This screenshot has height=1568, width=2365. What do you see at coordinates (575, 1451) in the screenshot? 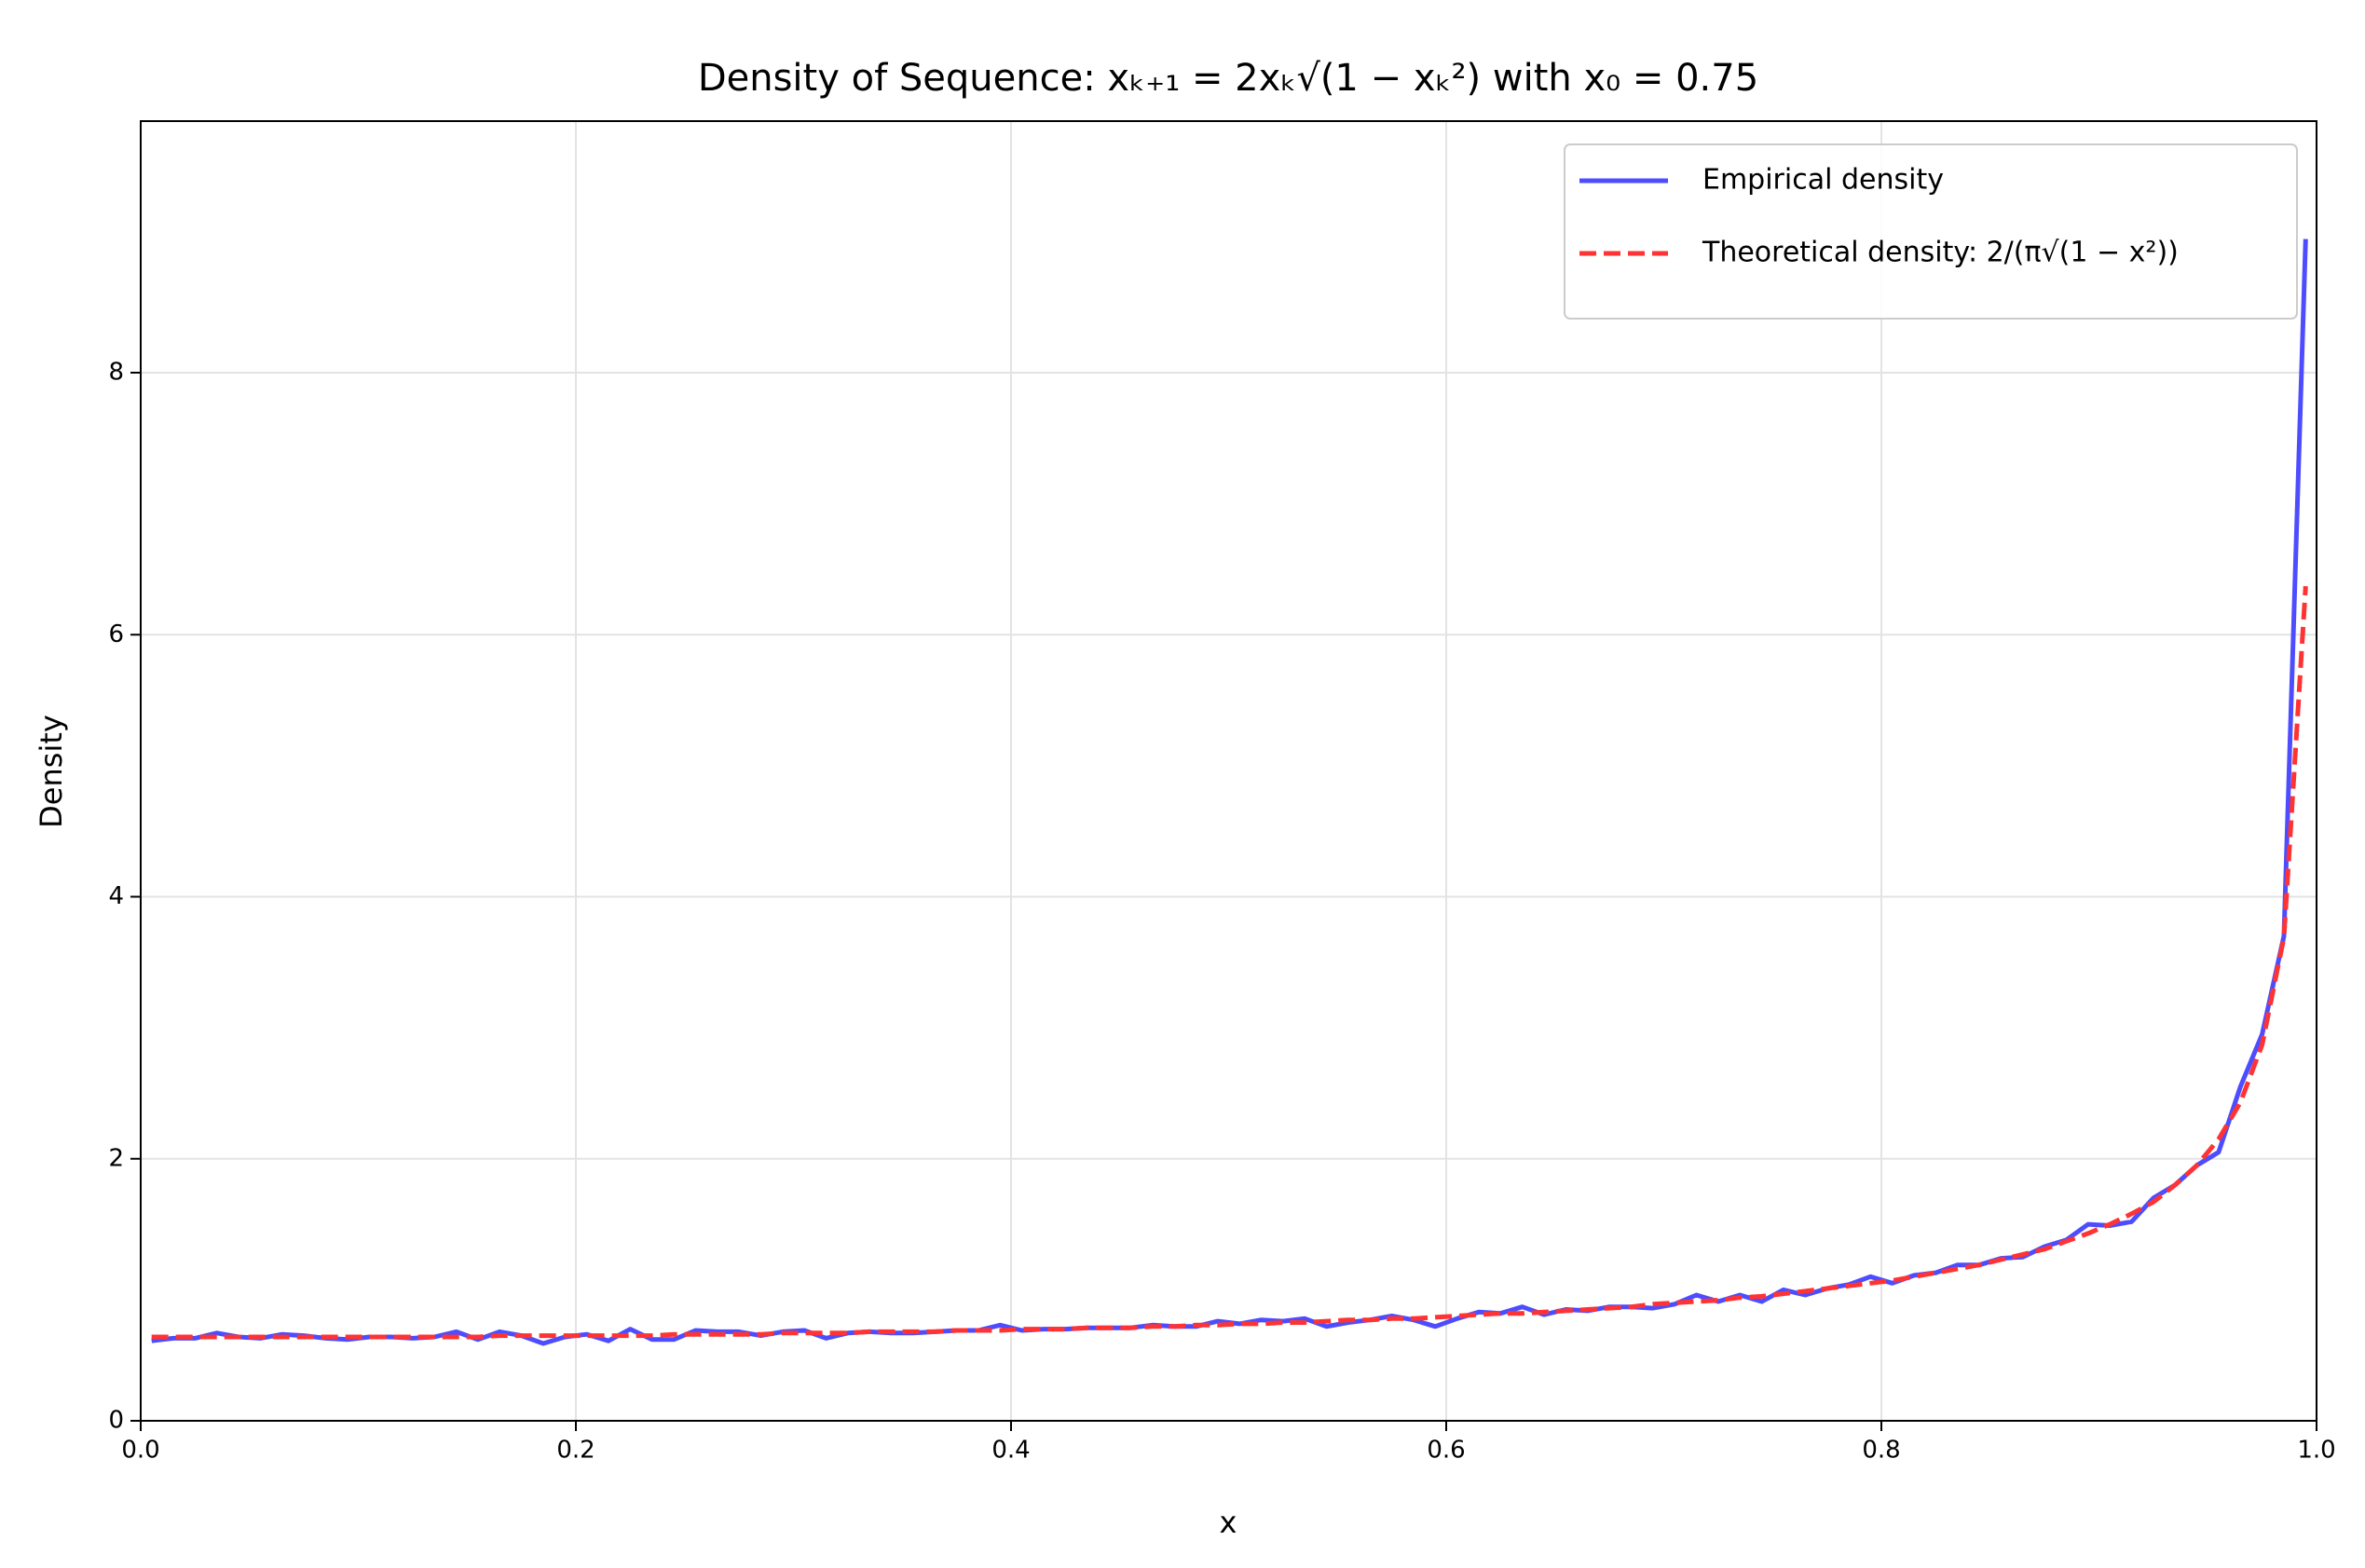
I see `x-tick-label: 0.2` at bounding box center [575, 1451].